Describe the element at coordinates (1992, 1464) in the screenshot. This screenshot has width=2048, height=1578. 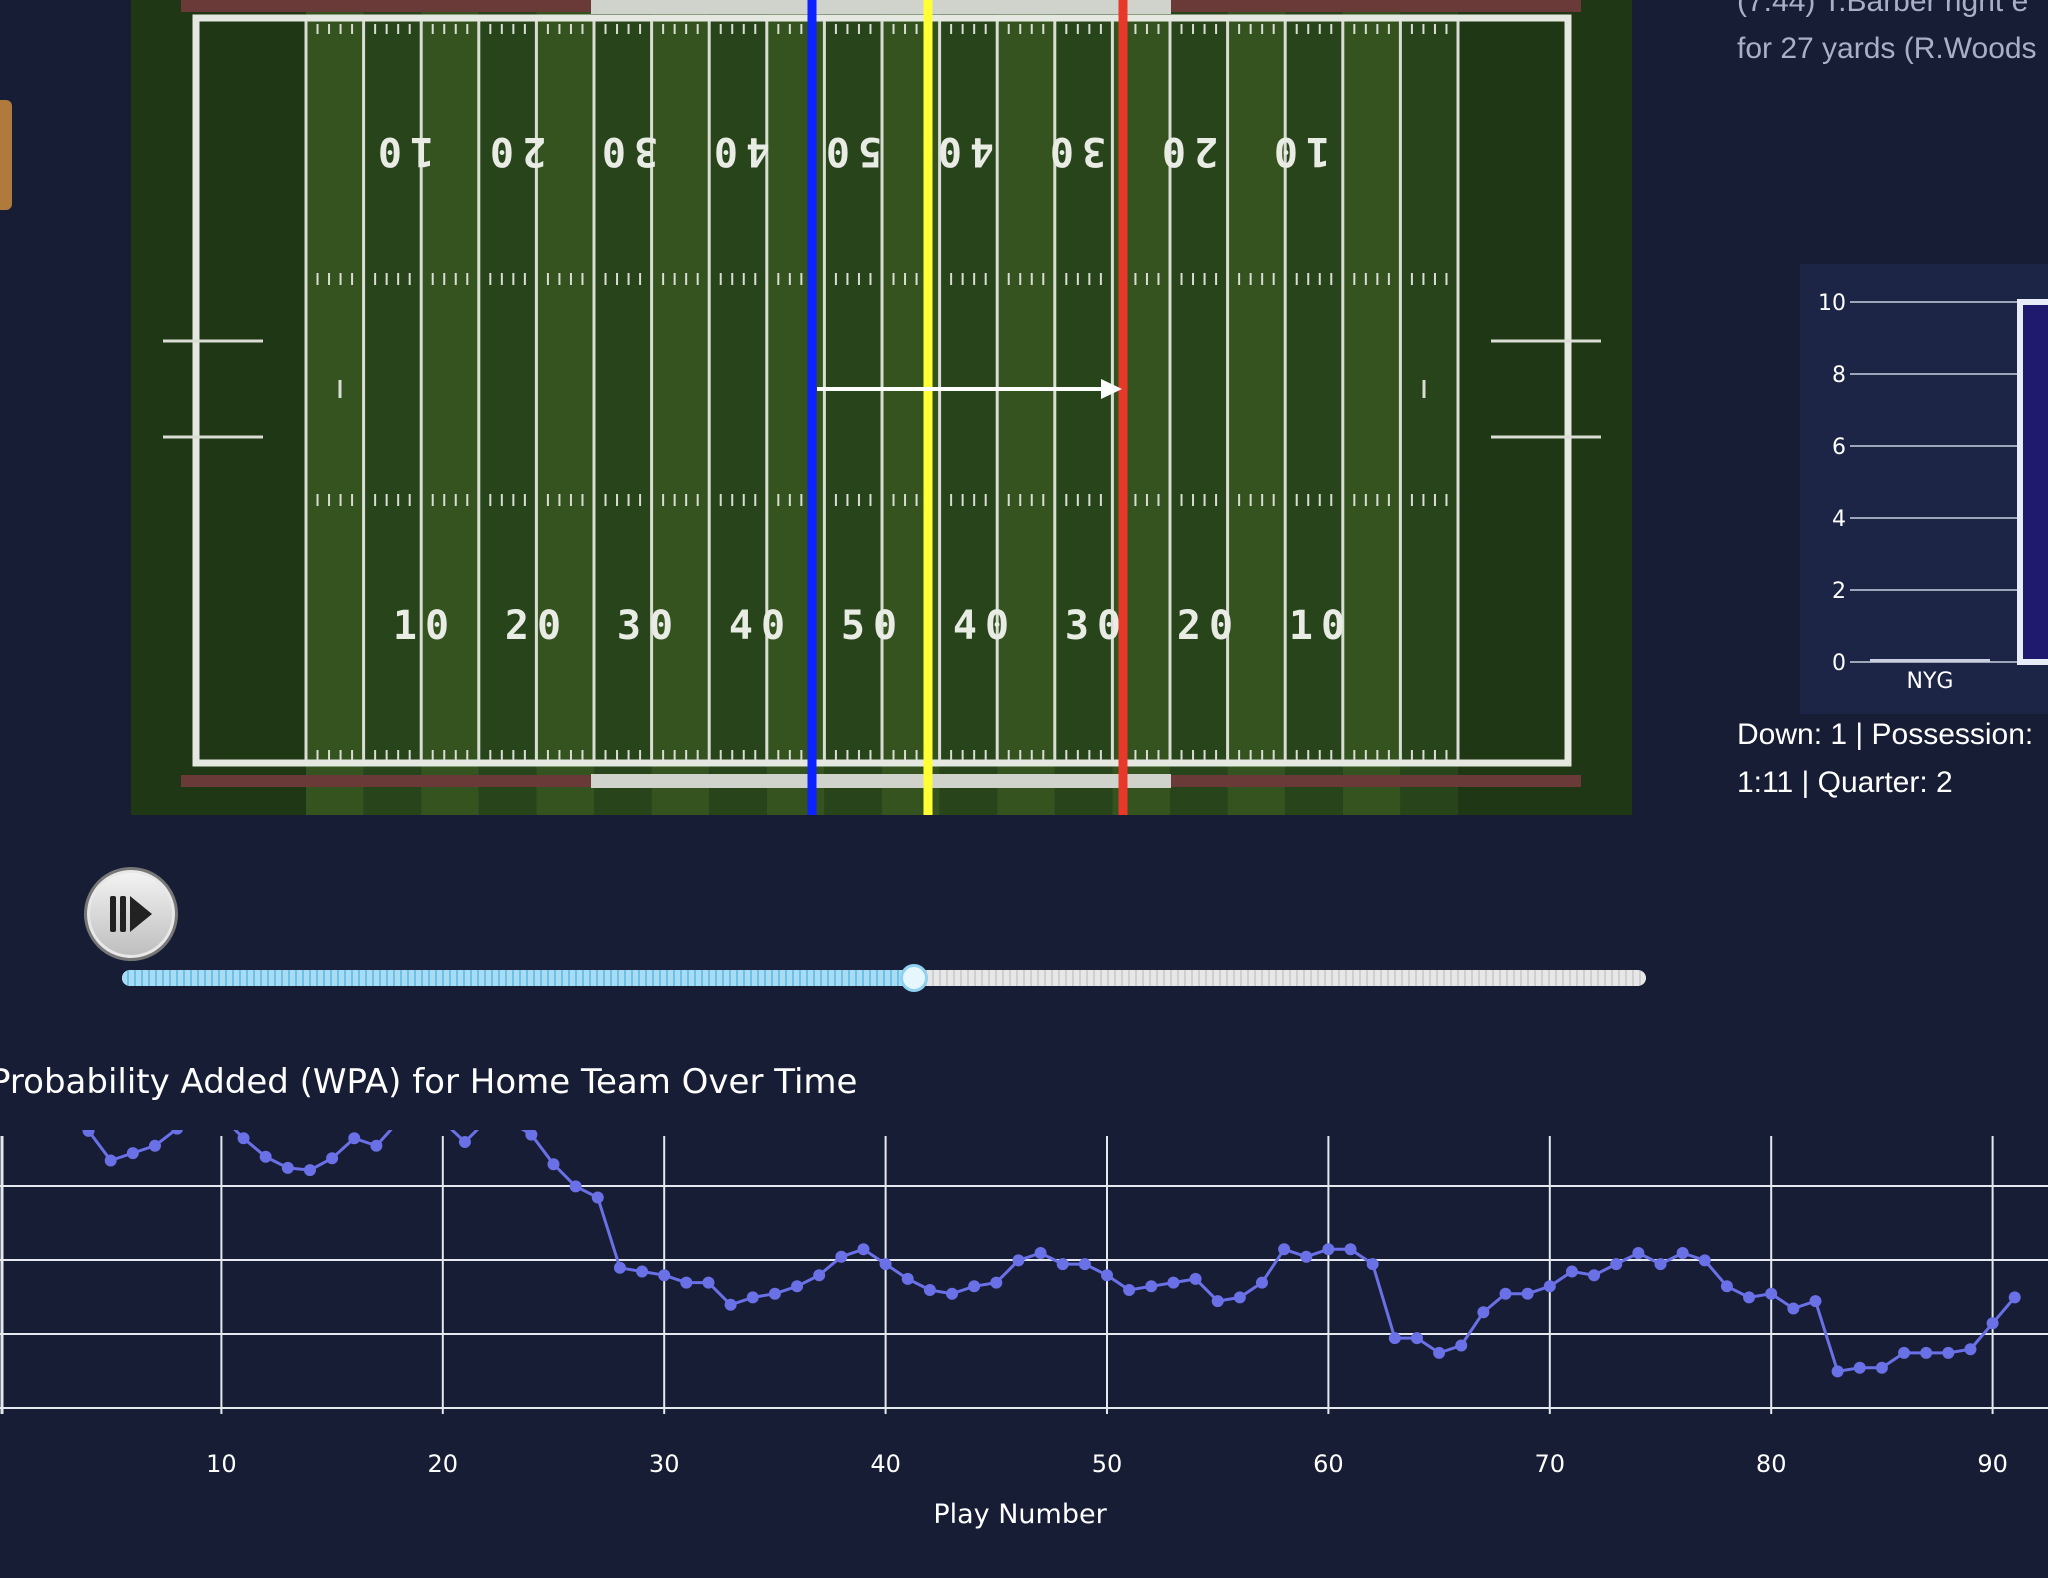
I see `x-tick-label: 90` at that location.